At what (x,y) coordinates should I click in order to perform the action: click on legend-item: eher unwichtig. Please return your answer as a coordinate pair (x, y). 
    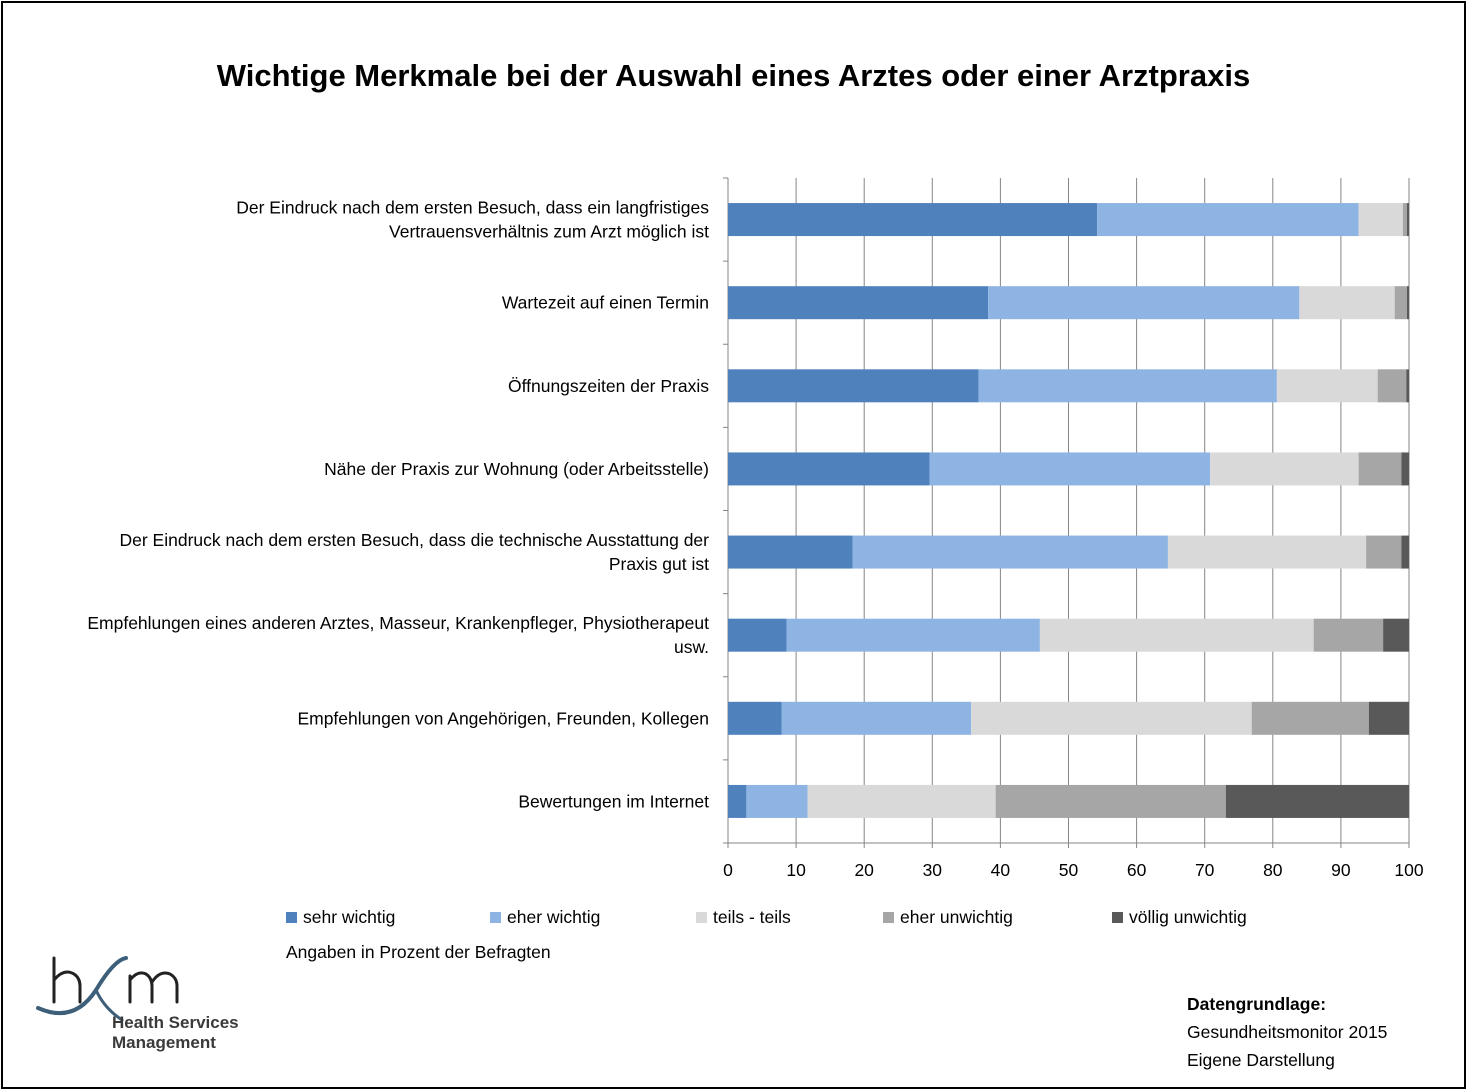
    Looking at the image, I should click on (948, 917).